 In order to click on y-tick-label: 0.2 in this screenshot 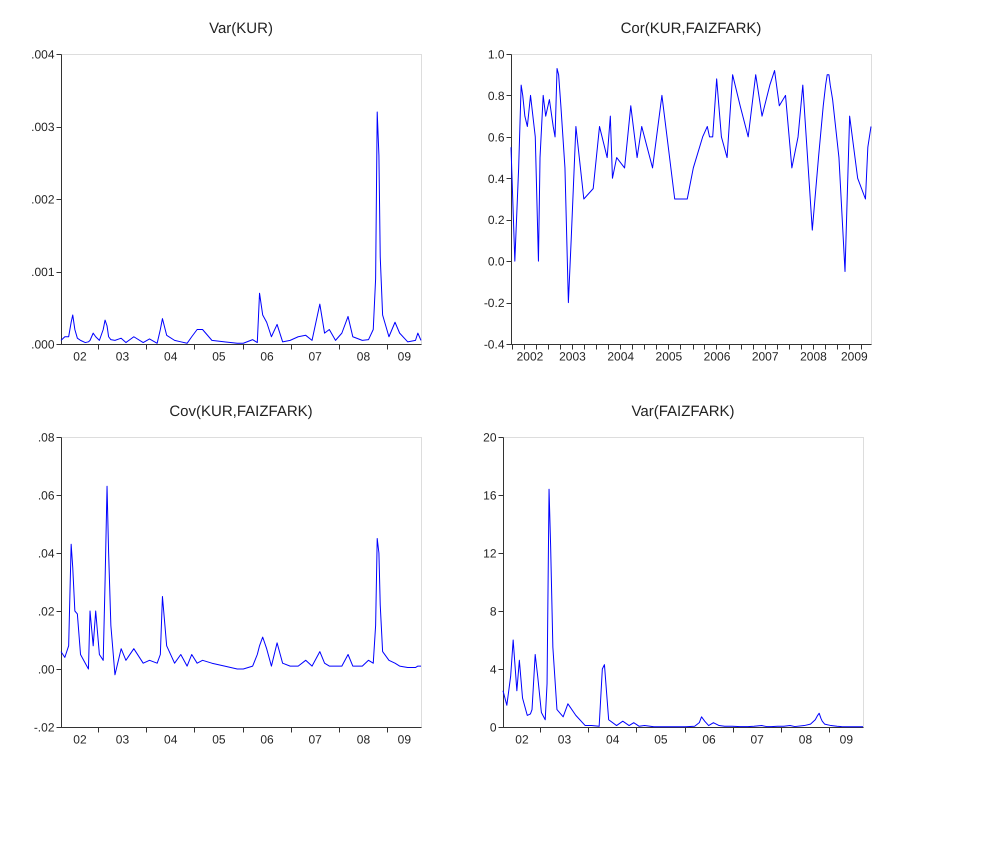, I will do `click(496, 220)`.